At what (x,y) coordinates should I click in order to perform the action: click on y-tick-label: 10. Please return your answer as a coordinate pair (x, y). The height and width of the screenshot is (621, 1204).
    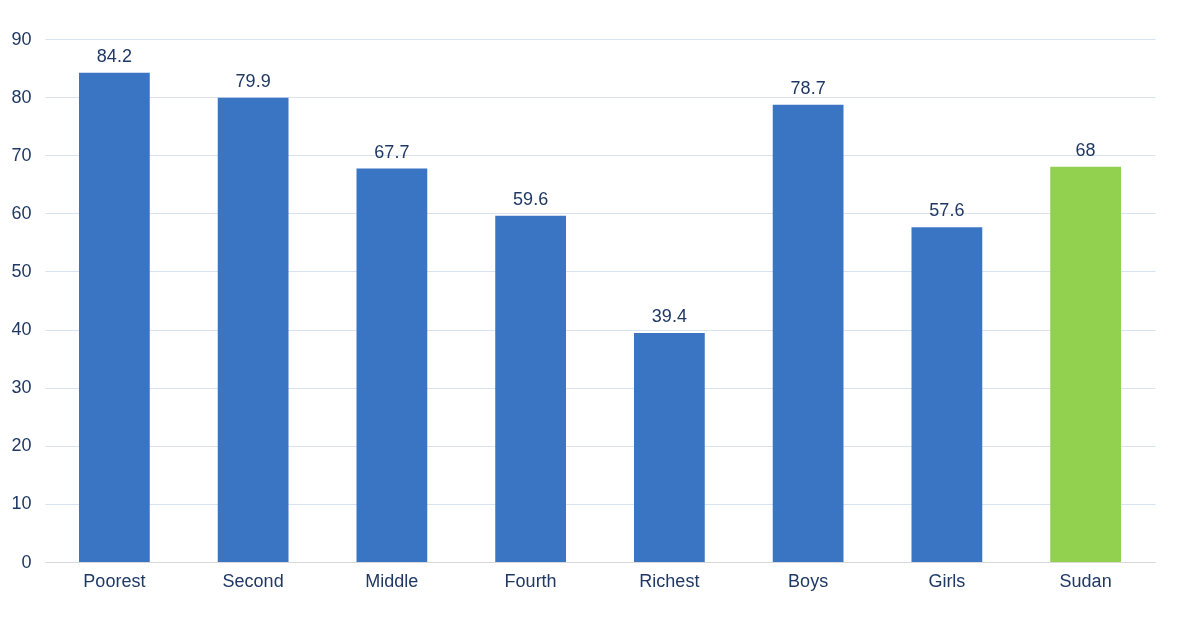
    Looking at the image, I should click on (21, 503).